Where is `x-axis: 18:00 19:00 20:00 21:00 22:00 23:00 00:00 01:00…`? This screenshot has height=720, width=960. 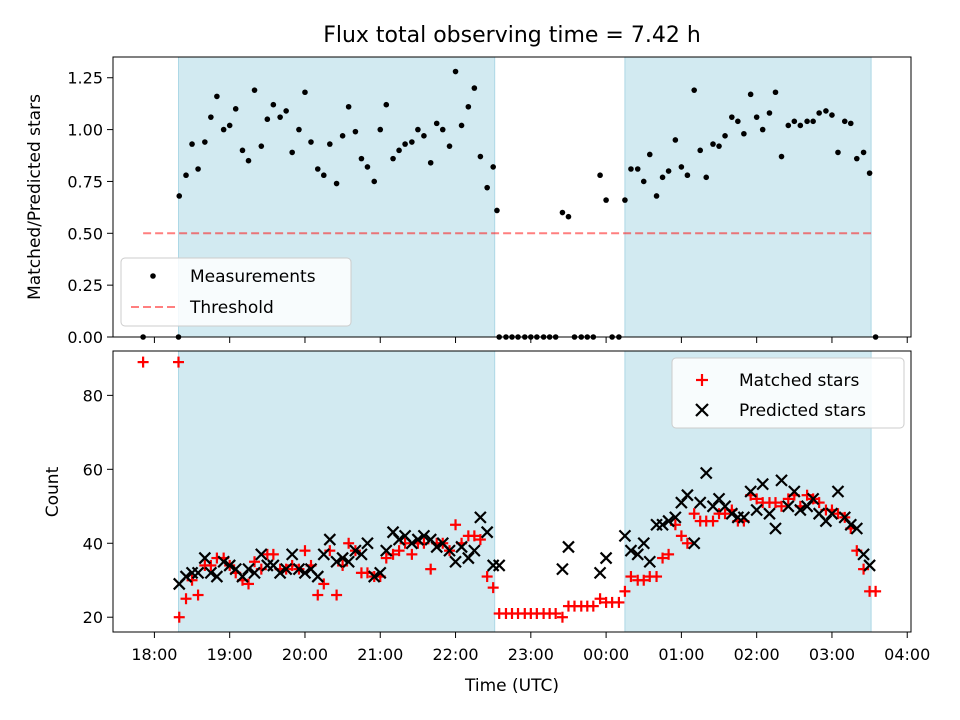
x-axis: 18:00 19:00 20:00 21:00 22:00 23:00 00:00 01:00… is located at coordinates (530, 648).